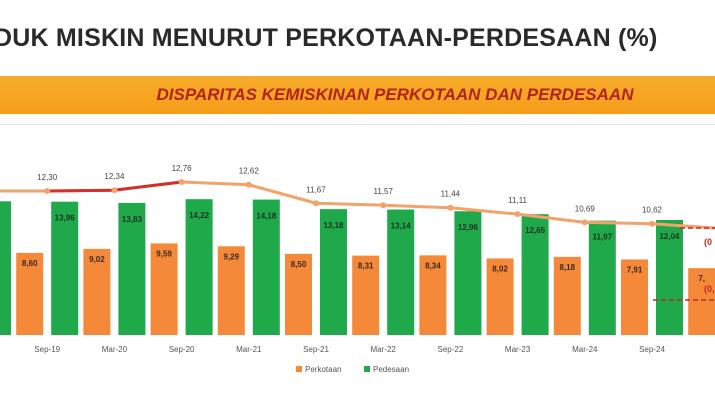 Image resolution: width=715 pixels, height=400 pixels. I want to click on x-tick-label: Sep-22, so click(451, 349).